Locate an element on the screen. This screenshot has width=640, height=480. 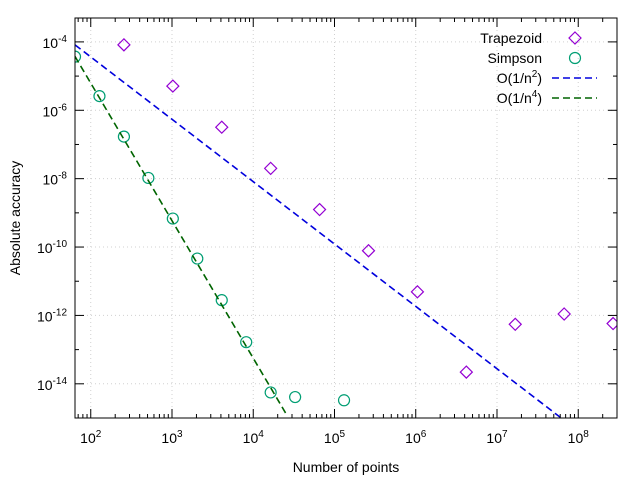
x-tick-label: 10² is located at coordinates (91, 437).